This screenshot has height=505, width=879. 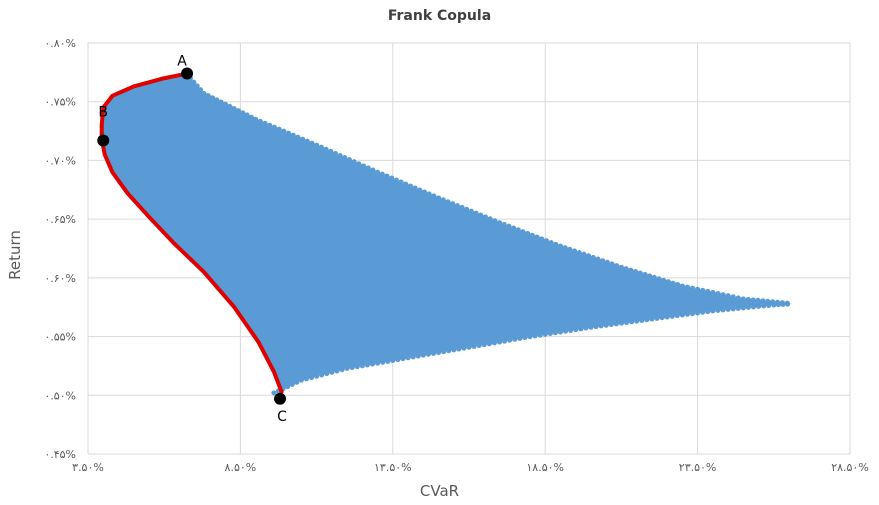 I want to click on point-label-a: A, so click(x=182, y=62).